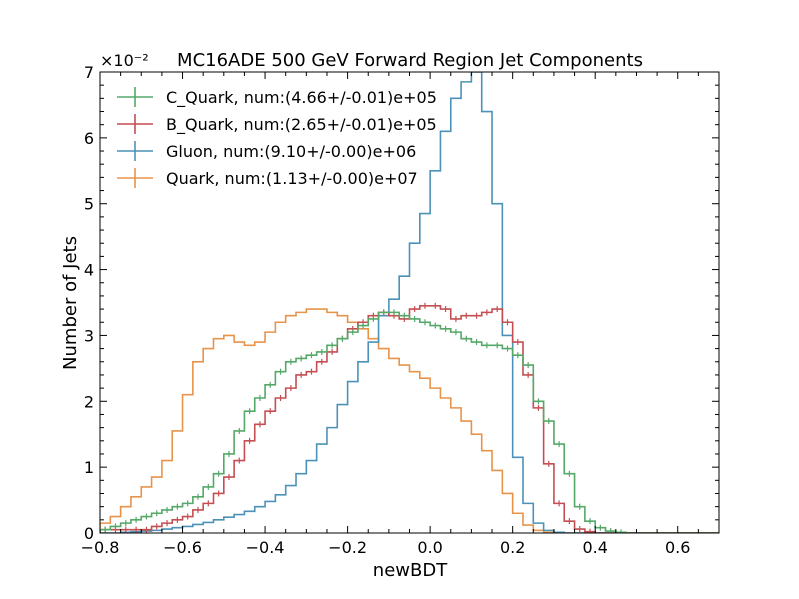 Image resolution: width=799 pixels, height=599 pixels. I want to click on y-tick-label: 5, so click(89, 204).